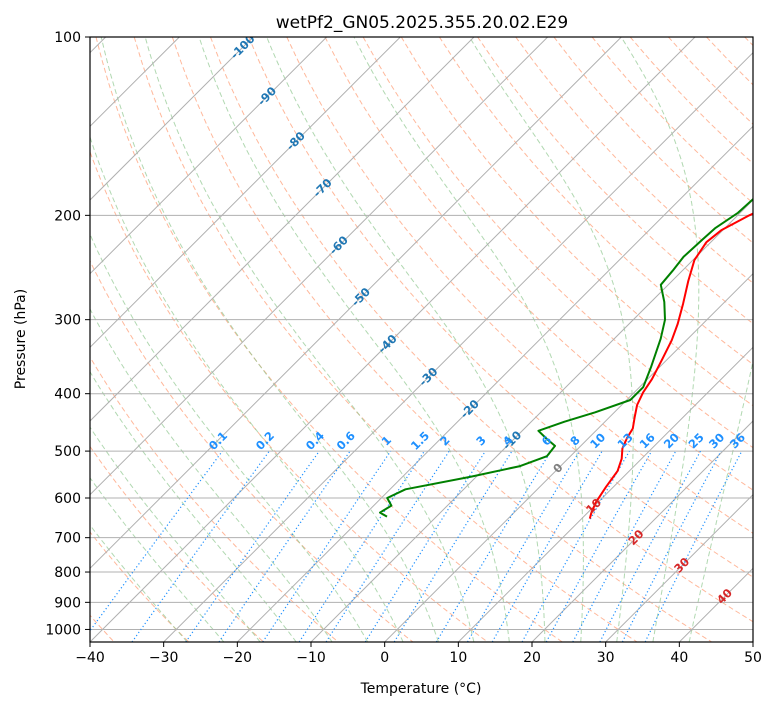 Image resolution: width=775 pixels, height=708 pixels. Describe the element at coordinates (67, 603) in the screenshot. I see `y-tick-label: 900` at that location.